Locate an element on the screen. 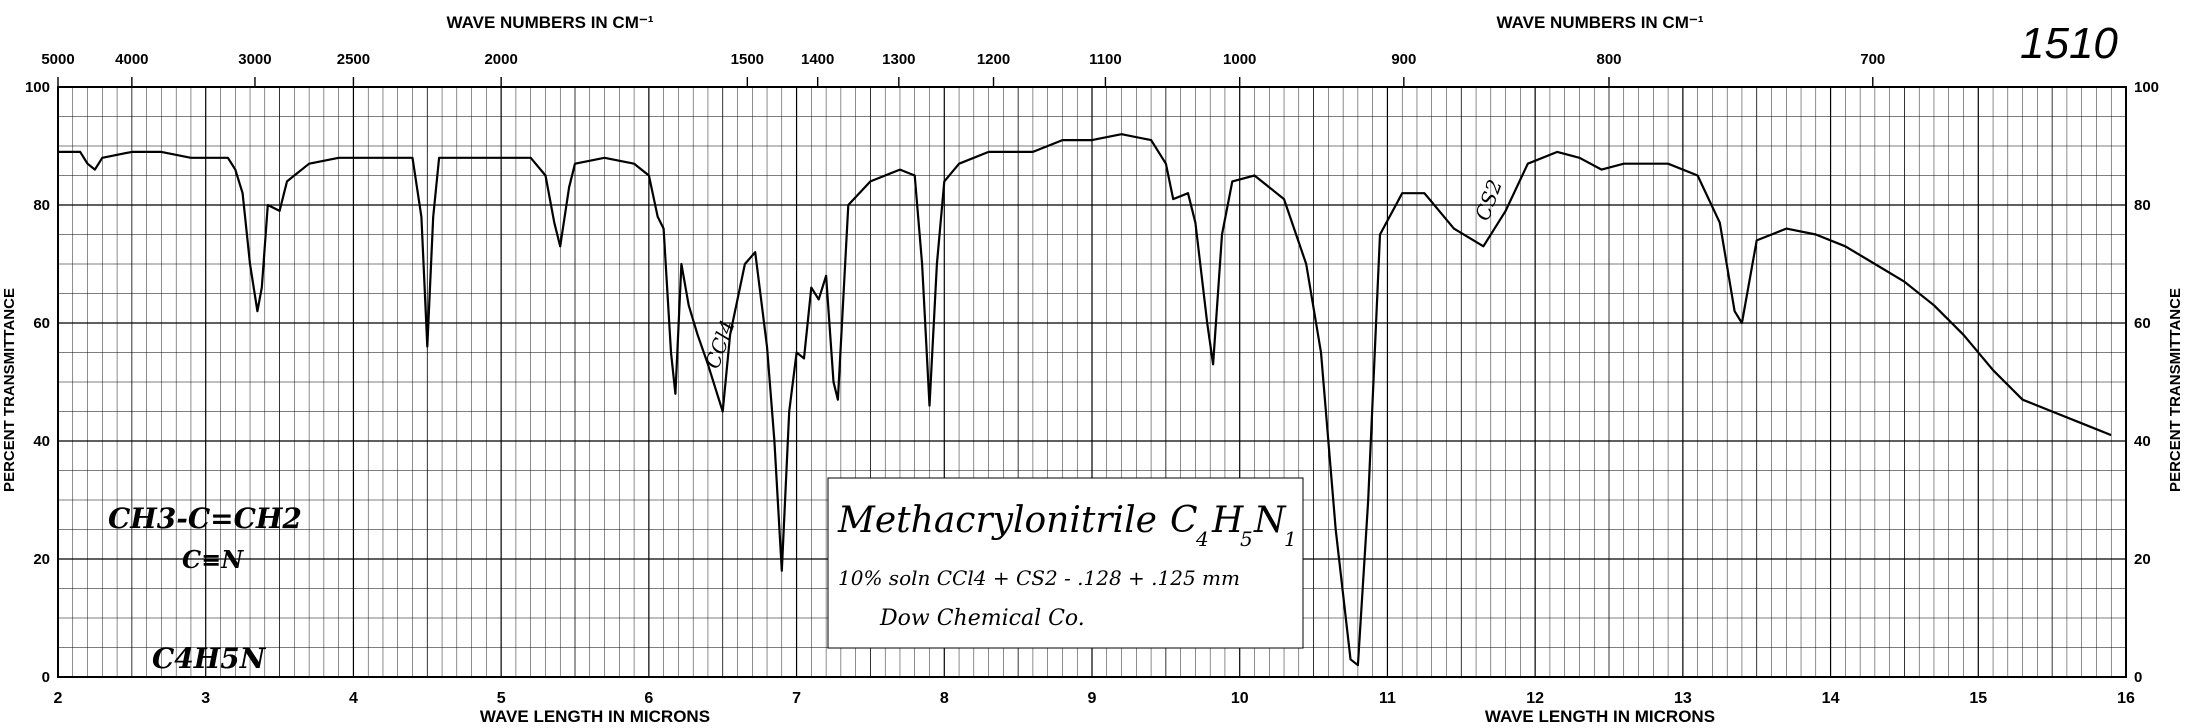  top-axis-title-right: WAVE NUMBERS IN CM⁻¹ is located at coordinates (1600, 22).